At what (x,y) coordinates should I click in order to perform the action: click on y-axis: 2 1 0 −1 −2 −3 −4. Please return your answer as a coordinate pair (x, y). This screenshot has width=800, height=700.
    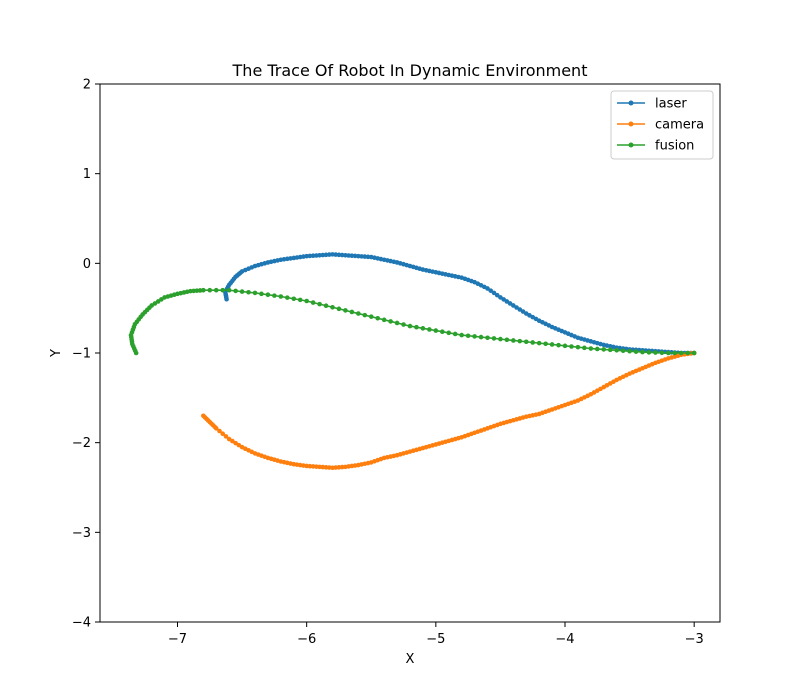
    Looking at the image, I should click on (86, 354).